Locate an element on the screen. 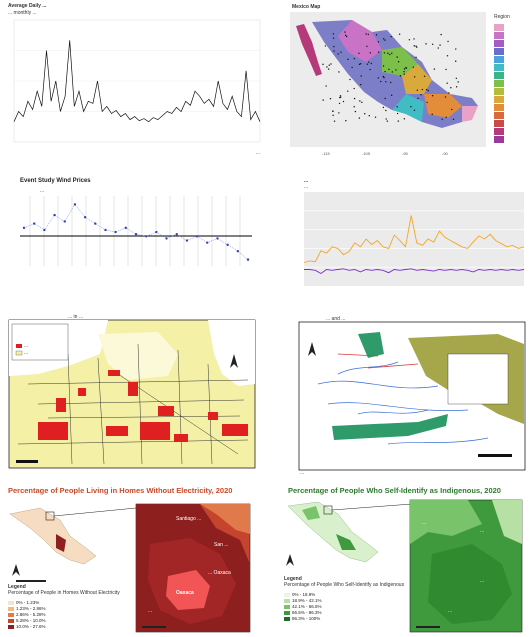 This screenshot has height=637, width=532. panel6-green-strip is located at coordinates (390, 427).